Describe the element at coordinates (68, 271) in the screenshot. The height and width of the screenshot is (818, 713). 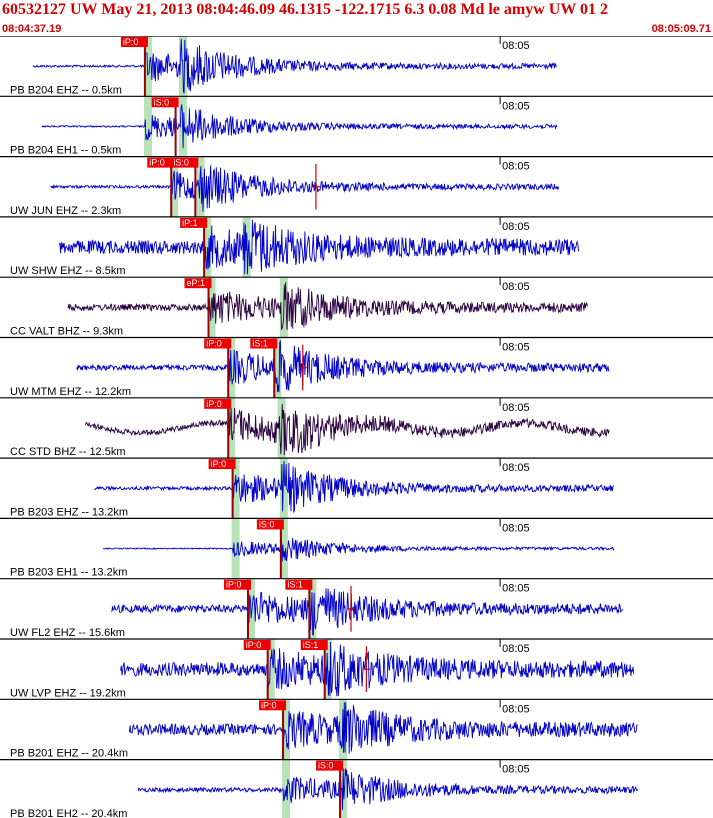
I see `channel-label: UW SHW EHZ -- 8.5km` at that location.